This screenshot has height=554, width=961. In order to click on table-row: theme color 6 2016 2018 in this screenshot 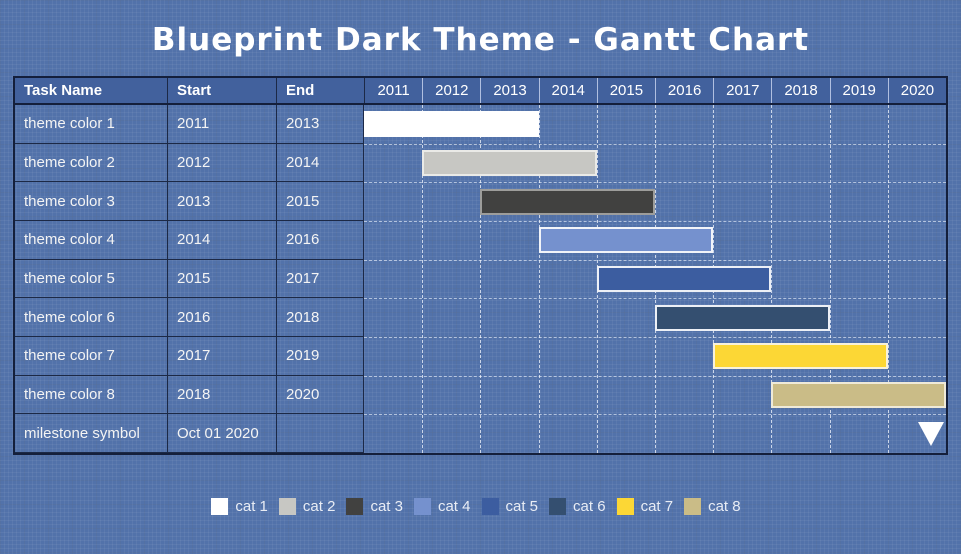, I will do `click(480, 318)`.